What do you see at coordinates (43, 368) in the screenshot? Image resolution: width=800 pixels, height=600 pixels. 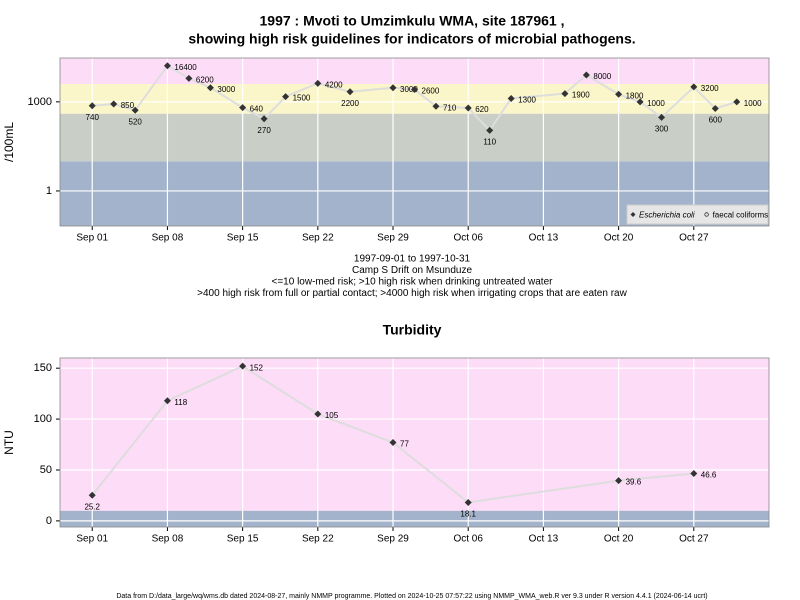 I see `y-tick-label: 150` at bounding box center [43, 368].